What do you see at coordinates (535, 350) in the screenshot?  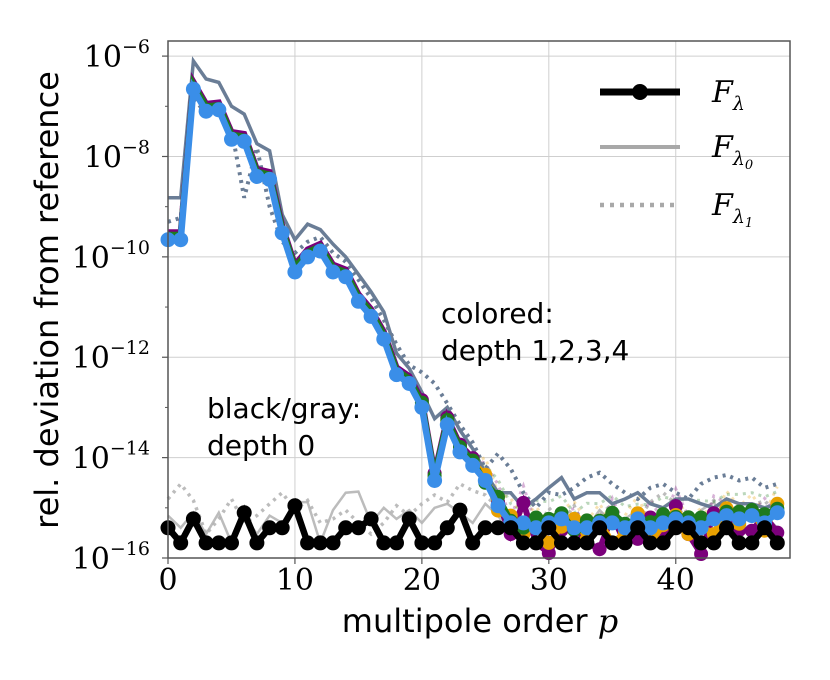 I see `annotation-colored-line2: depth 1,2,3,4` at bounding box center [535, 350].